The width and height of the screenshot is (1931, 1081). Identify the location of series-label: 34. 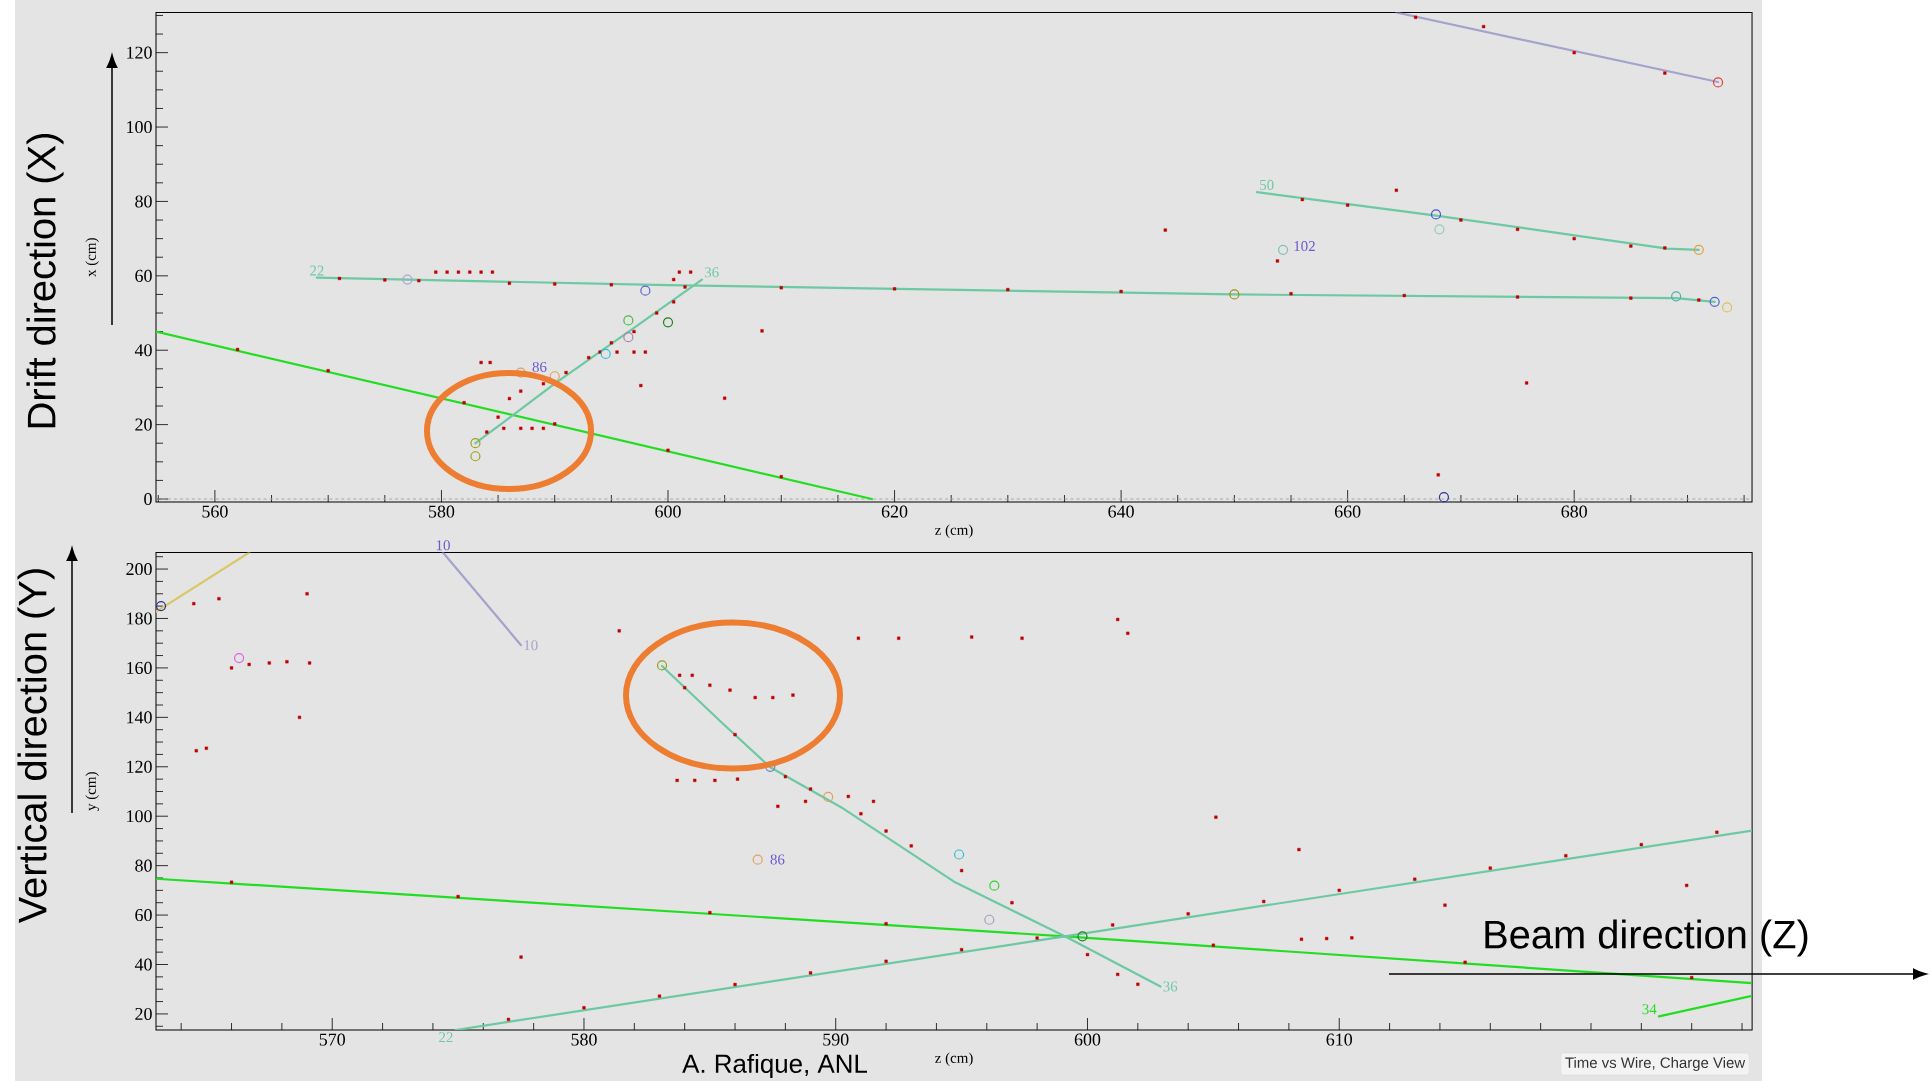
(1649, 1009).